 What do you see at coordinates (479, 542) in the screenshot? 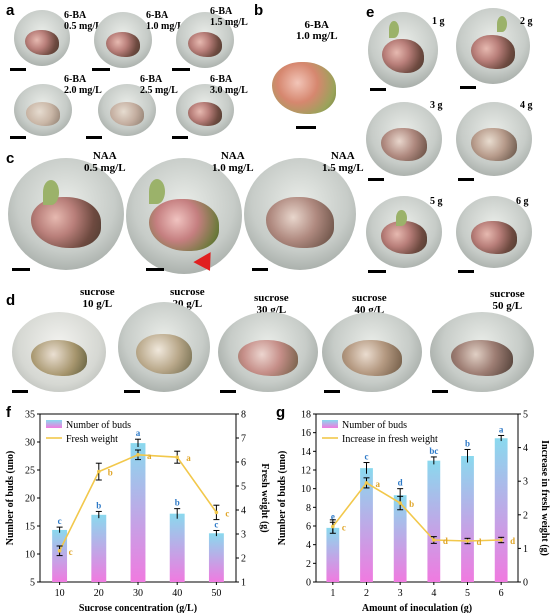
I see `line-letter: d` at bounding box center [479, 542].